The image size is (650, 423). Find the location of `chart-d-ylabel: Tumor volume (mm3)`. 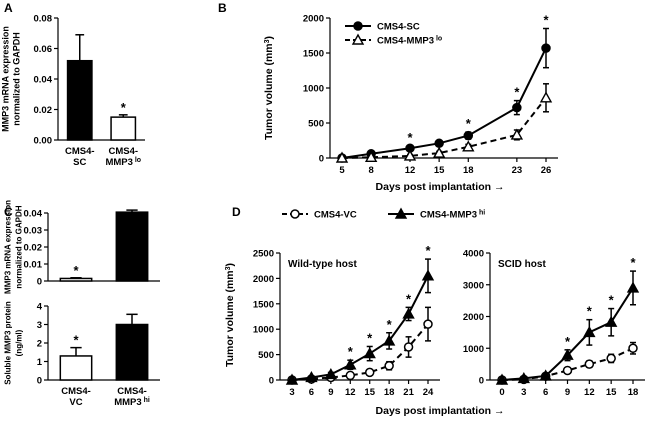

chart-d-ylabel: Tumor volume (mm3) is located at coordinates (230, 315).